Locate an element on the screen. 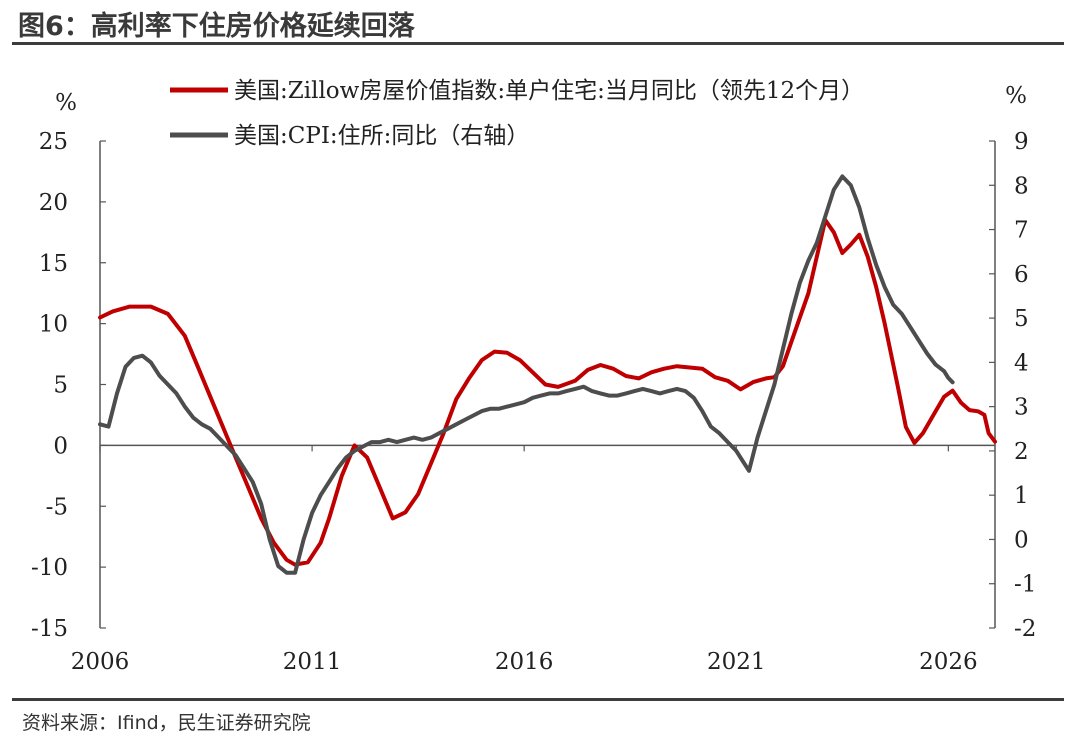 Image resolution: width=1080 pixels, height=735 pixels. left-tick-label: -5 is located at coordinates (57, 507).